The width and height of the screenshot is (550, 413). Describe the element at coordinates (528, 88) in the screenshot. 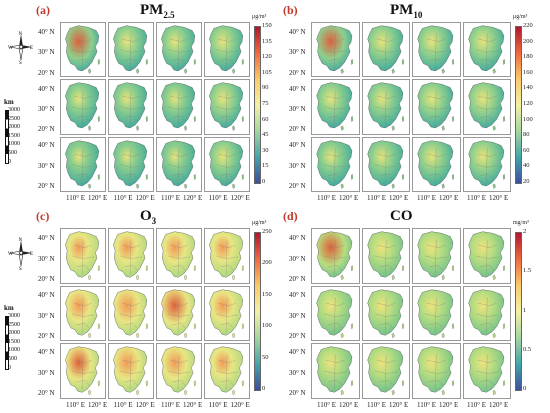

I see `color-bar-tick: 140` at that location.